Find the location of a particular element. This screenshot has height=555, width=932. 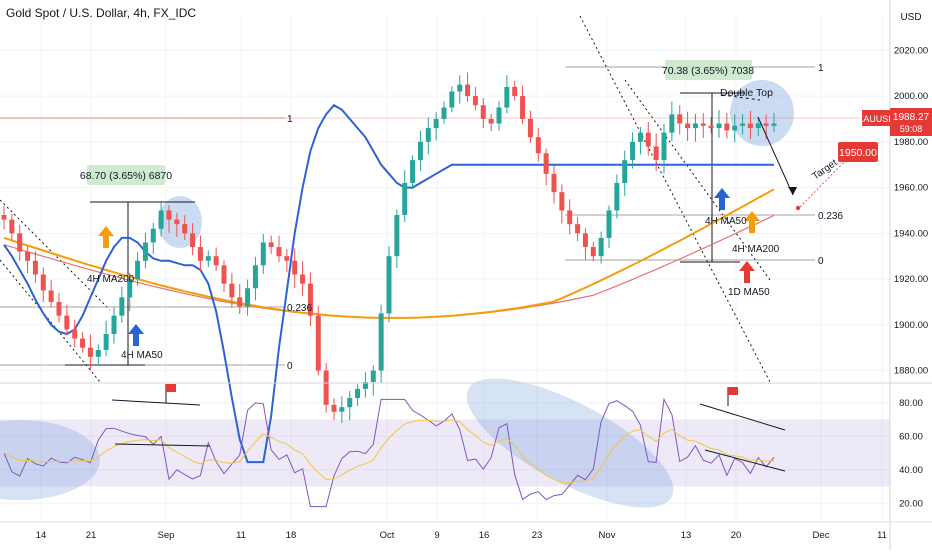

left-top-highlight is located at coordinates (180, 222).